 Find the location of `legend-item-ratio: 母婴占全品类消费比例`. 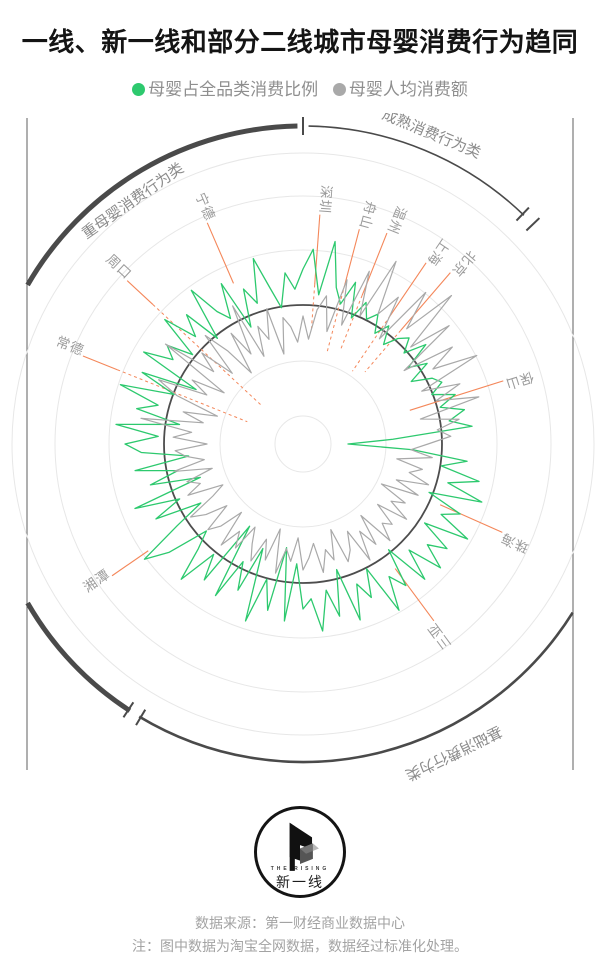

legend-item-ratio: 母婴占全品类消费比例 is located at coordinates (225, 87).